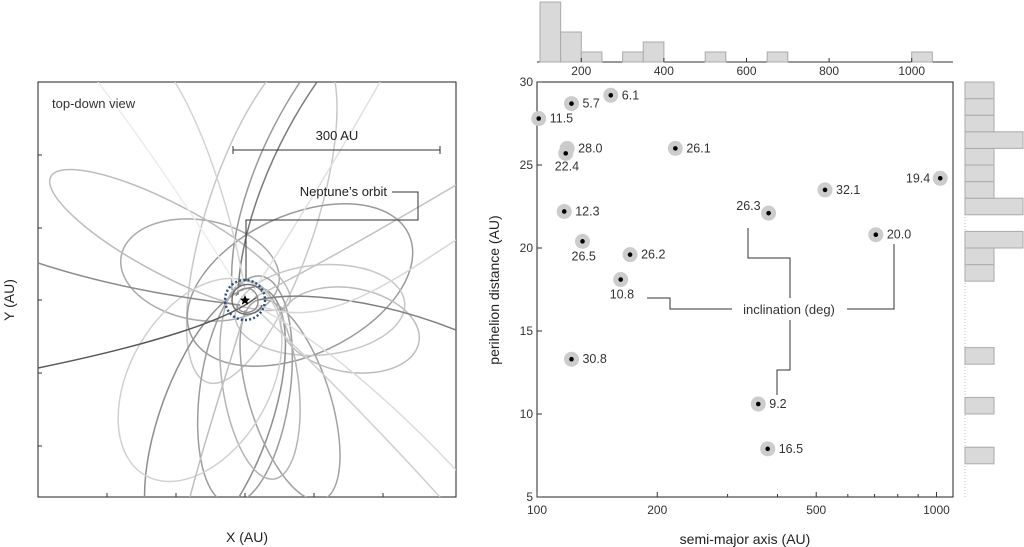 The image size is (1024, 547). What do you see at coordinates (581, 71) in the screenshot?
I see `top-histogram-tick-label: 200` at bounding box center [581, 71].